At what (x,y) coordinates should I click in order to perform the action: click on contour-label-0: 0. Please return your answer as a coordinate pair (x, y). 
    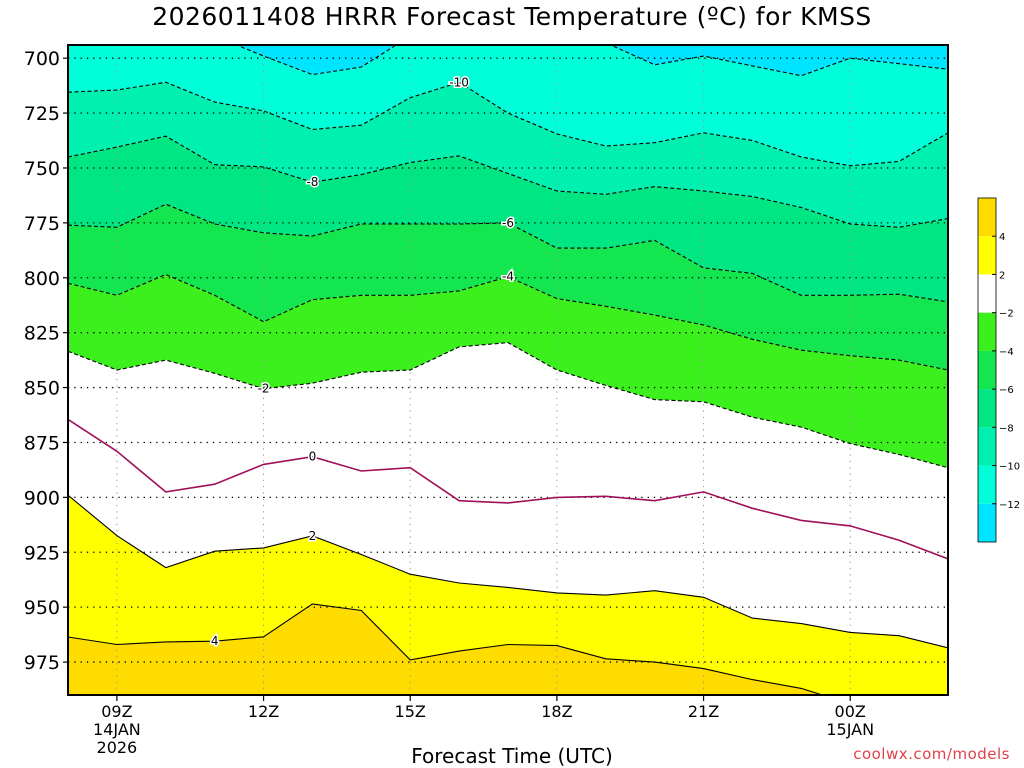
    Looking at the image, I should click on (313, 457).